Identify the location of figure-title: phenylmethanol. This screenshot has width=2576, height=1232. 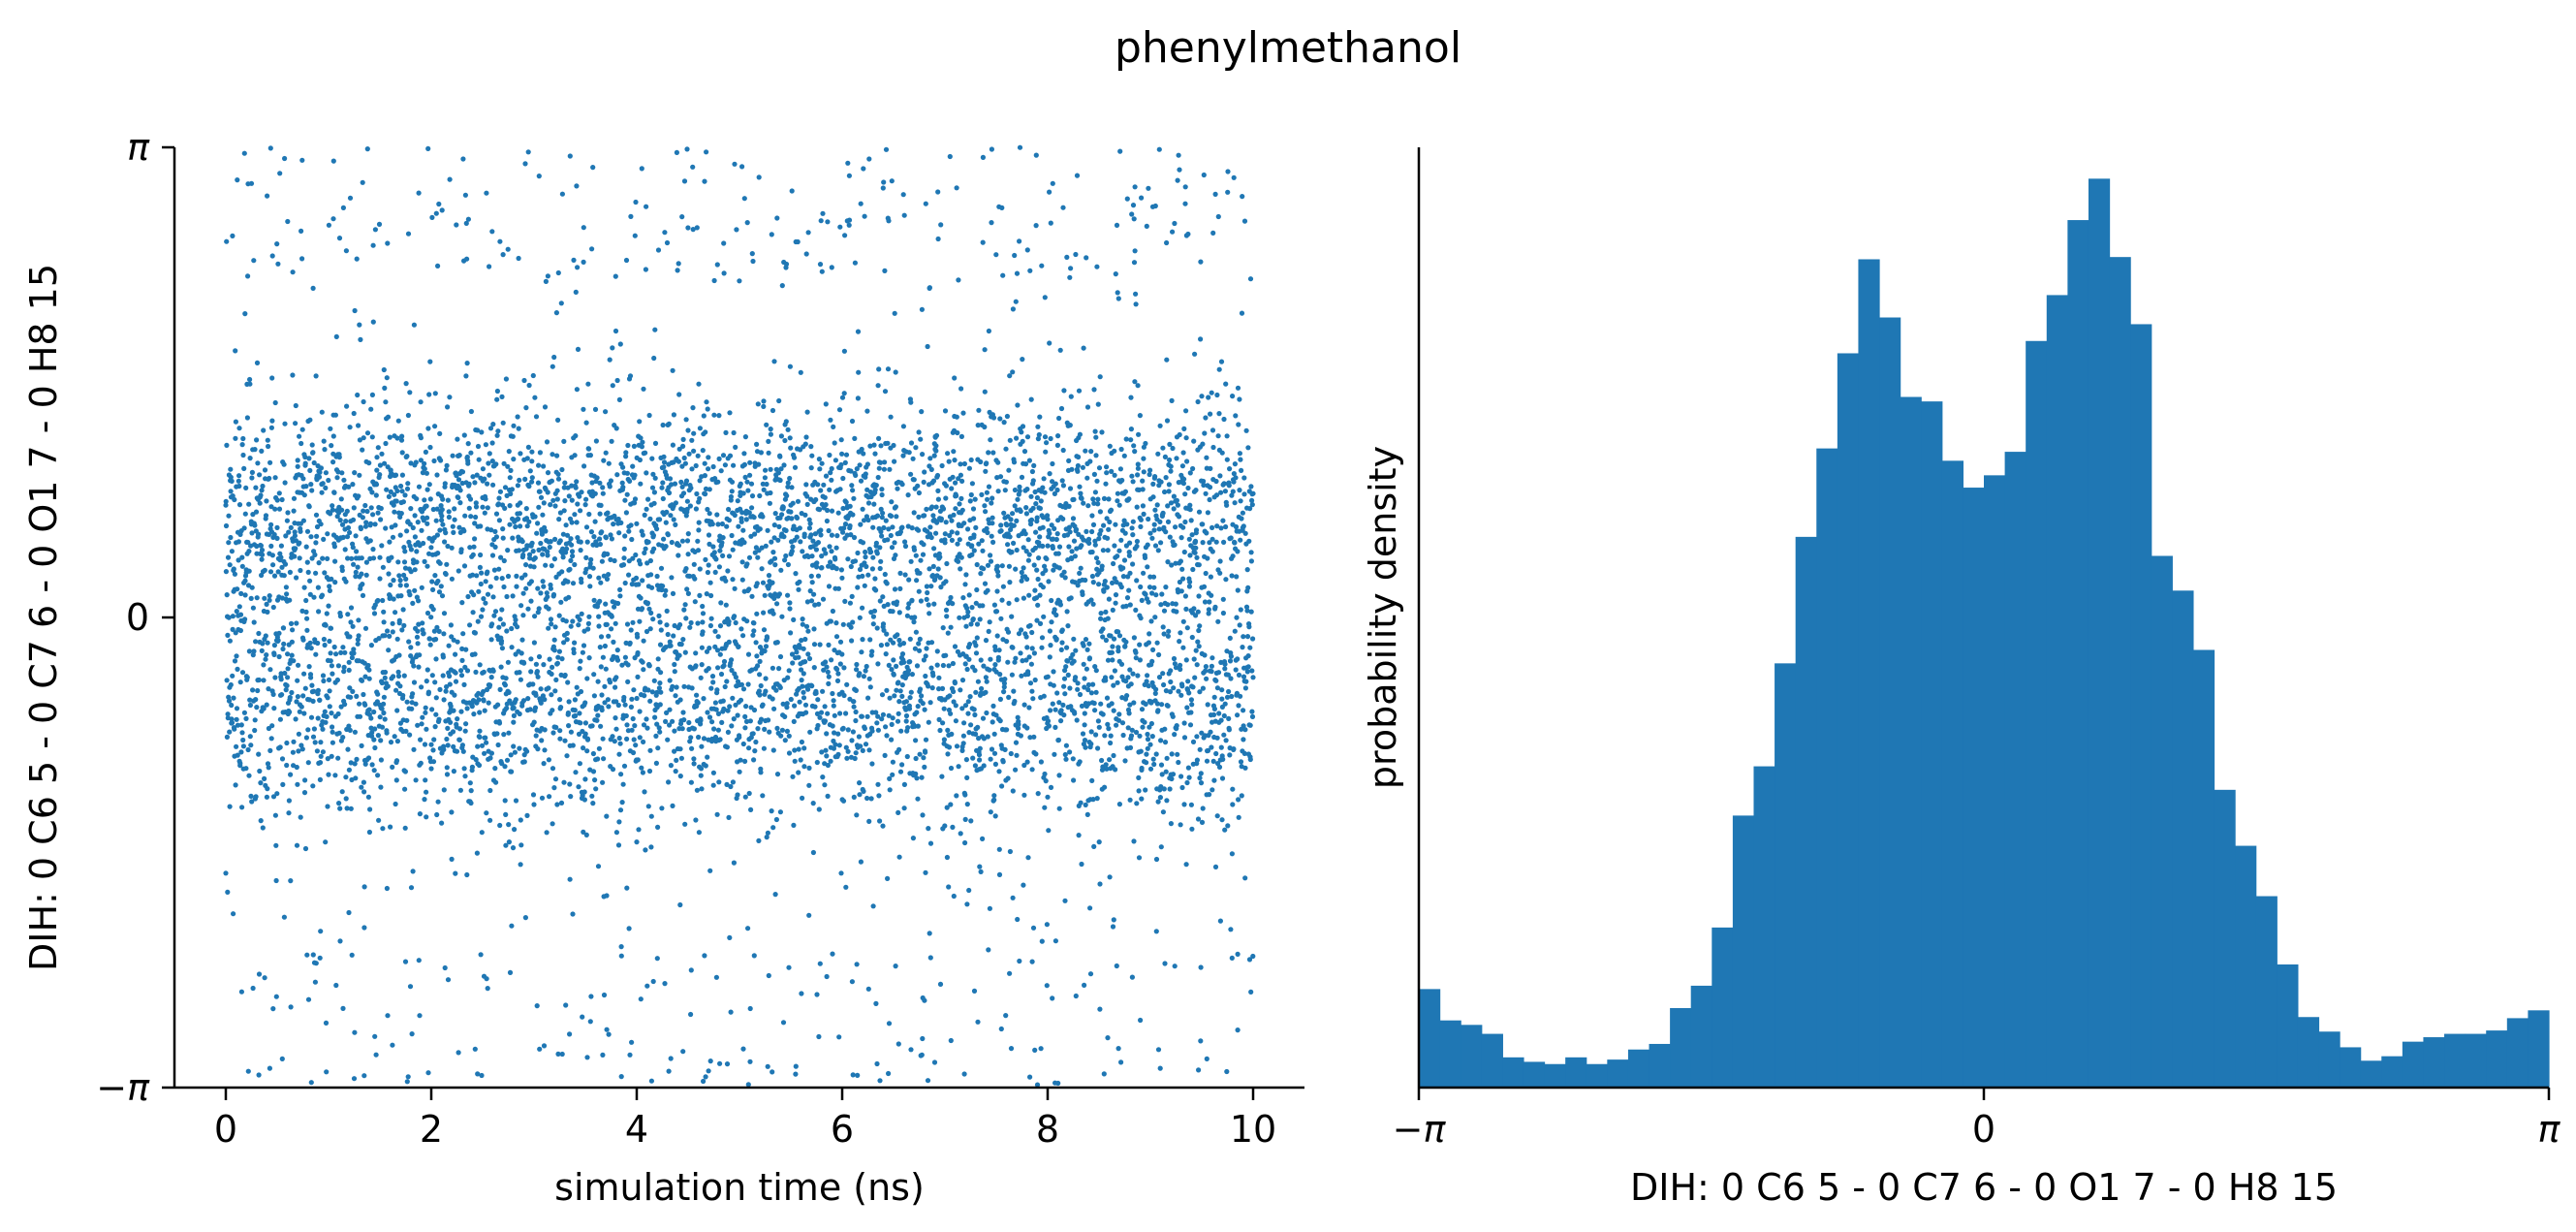
(1288, 48).